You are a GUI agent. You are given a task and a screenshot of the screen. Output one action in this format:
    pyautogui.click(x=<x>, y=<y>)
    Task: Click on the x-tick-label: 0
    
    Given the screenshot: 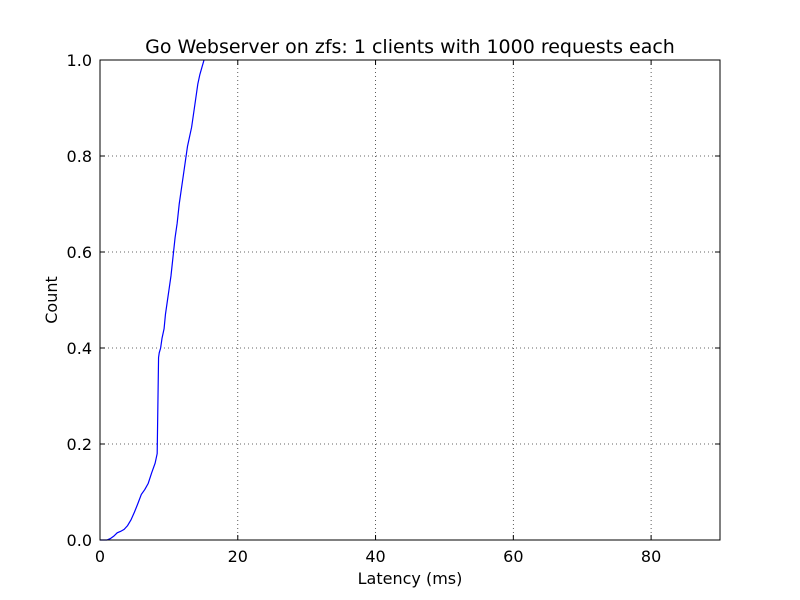 What is the action you would take?
    pyautogui.click(x=100, y=556)
    